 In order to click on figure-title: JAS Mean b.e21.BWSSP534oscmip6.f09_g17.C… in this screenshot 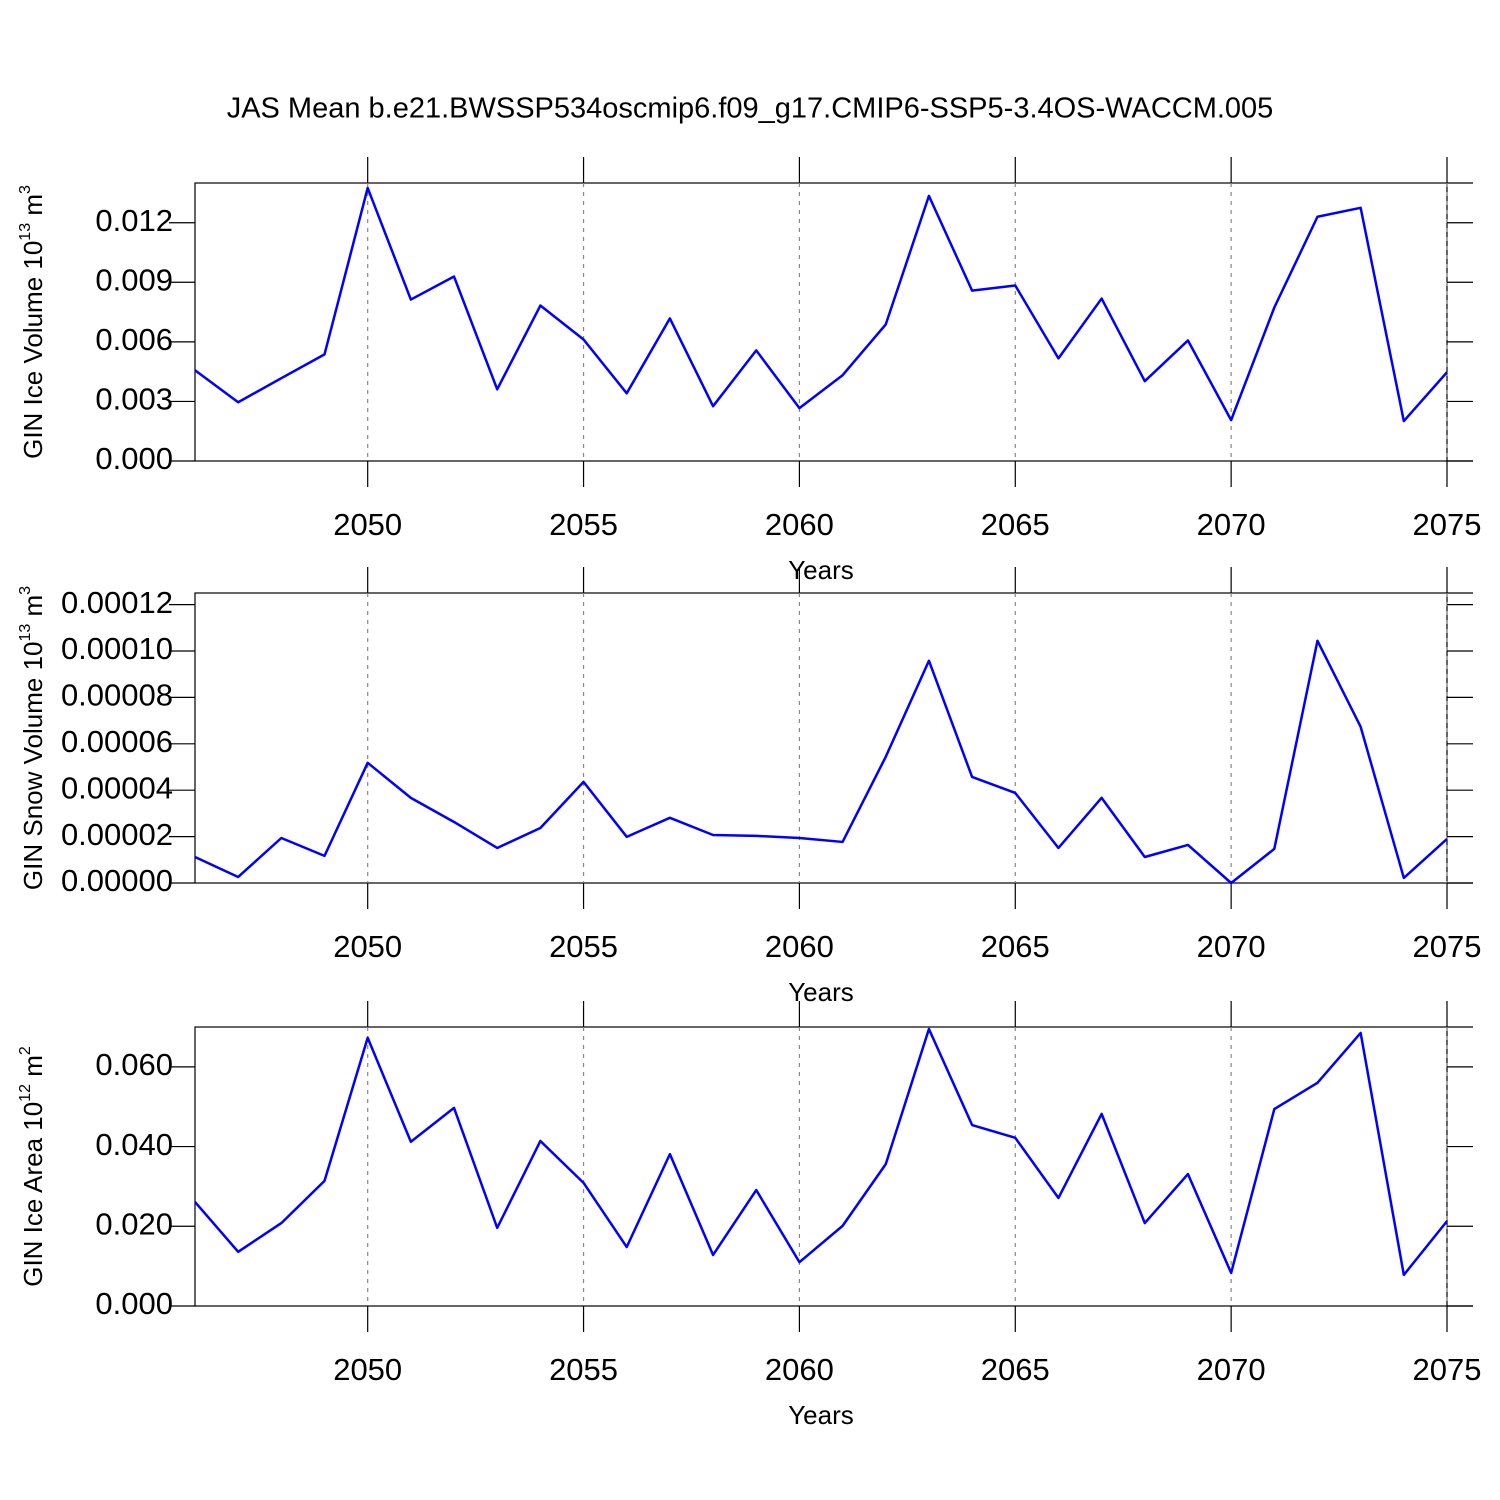, I will do `click(750, 109)`.